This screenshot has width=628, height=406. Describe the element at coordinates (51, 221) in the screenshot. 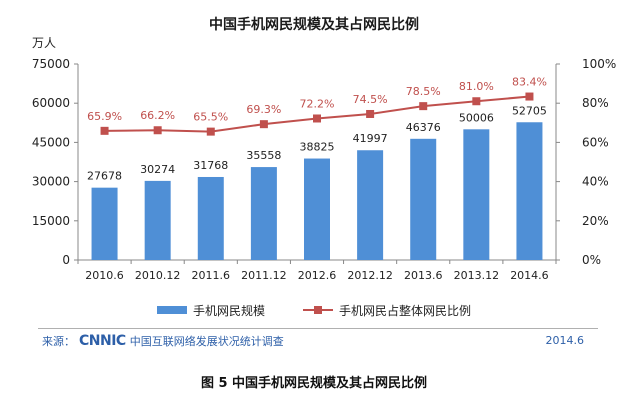

I see `y-tick-left-label: 15000` at that location.